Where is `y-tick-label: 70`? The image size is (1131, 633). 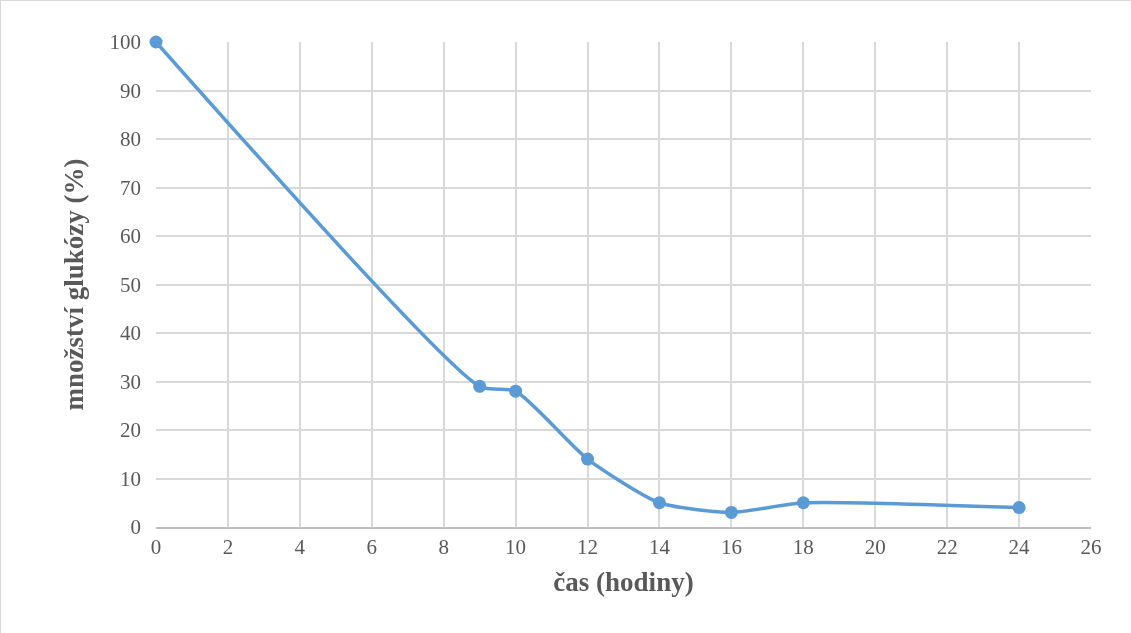 y-tick-label: 70 is located at coordinates (130, 187).